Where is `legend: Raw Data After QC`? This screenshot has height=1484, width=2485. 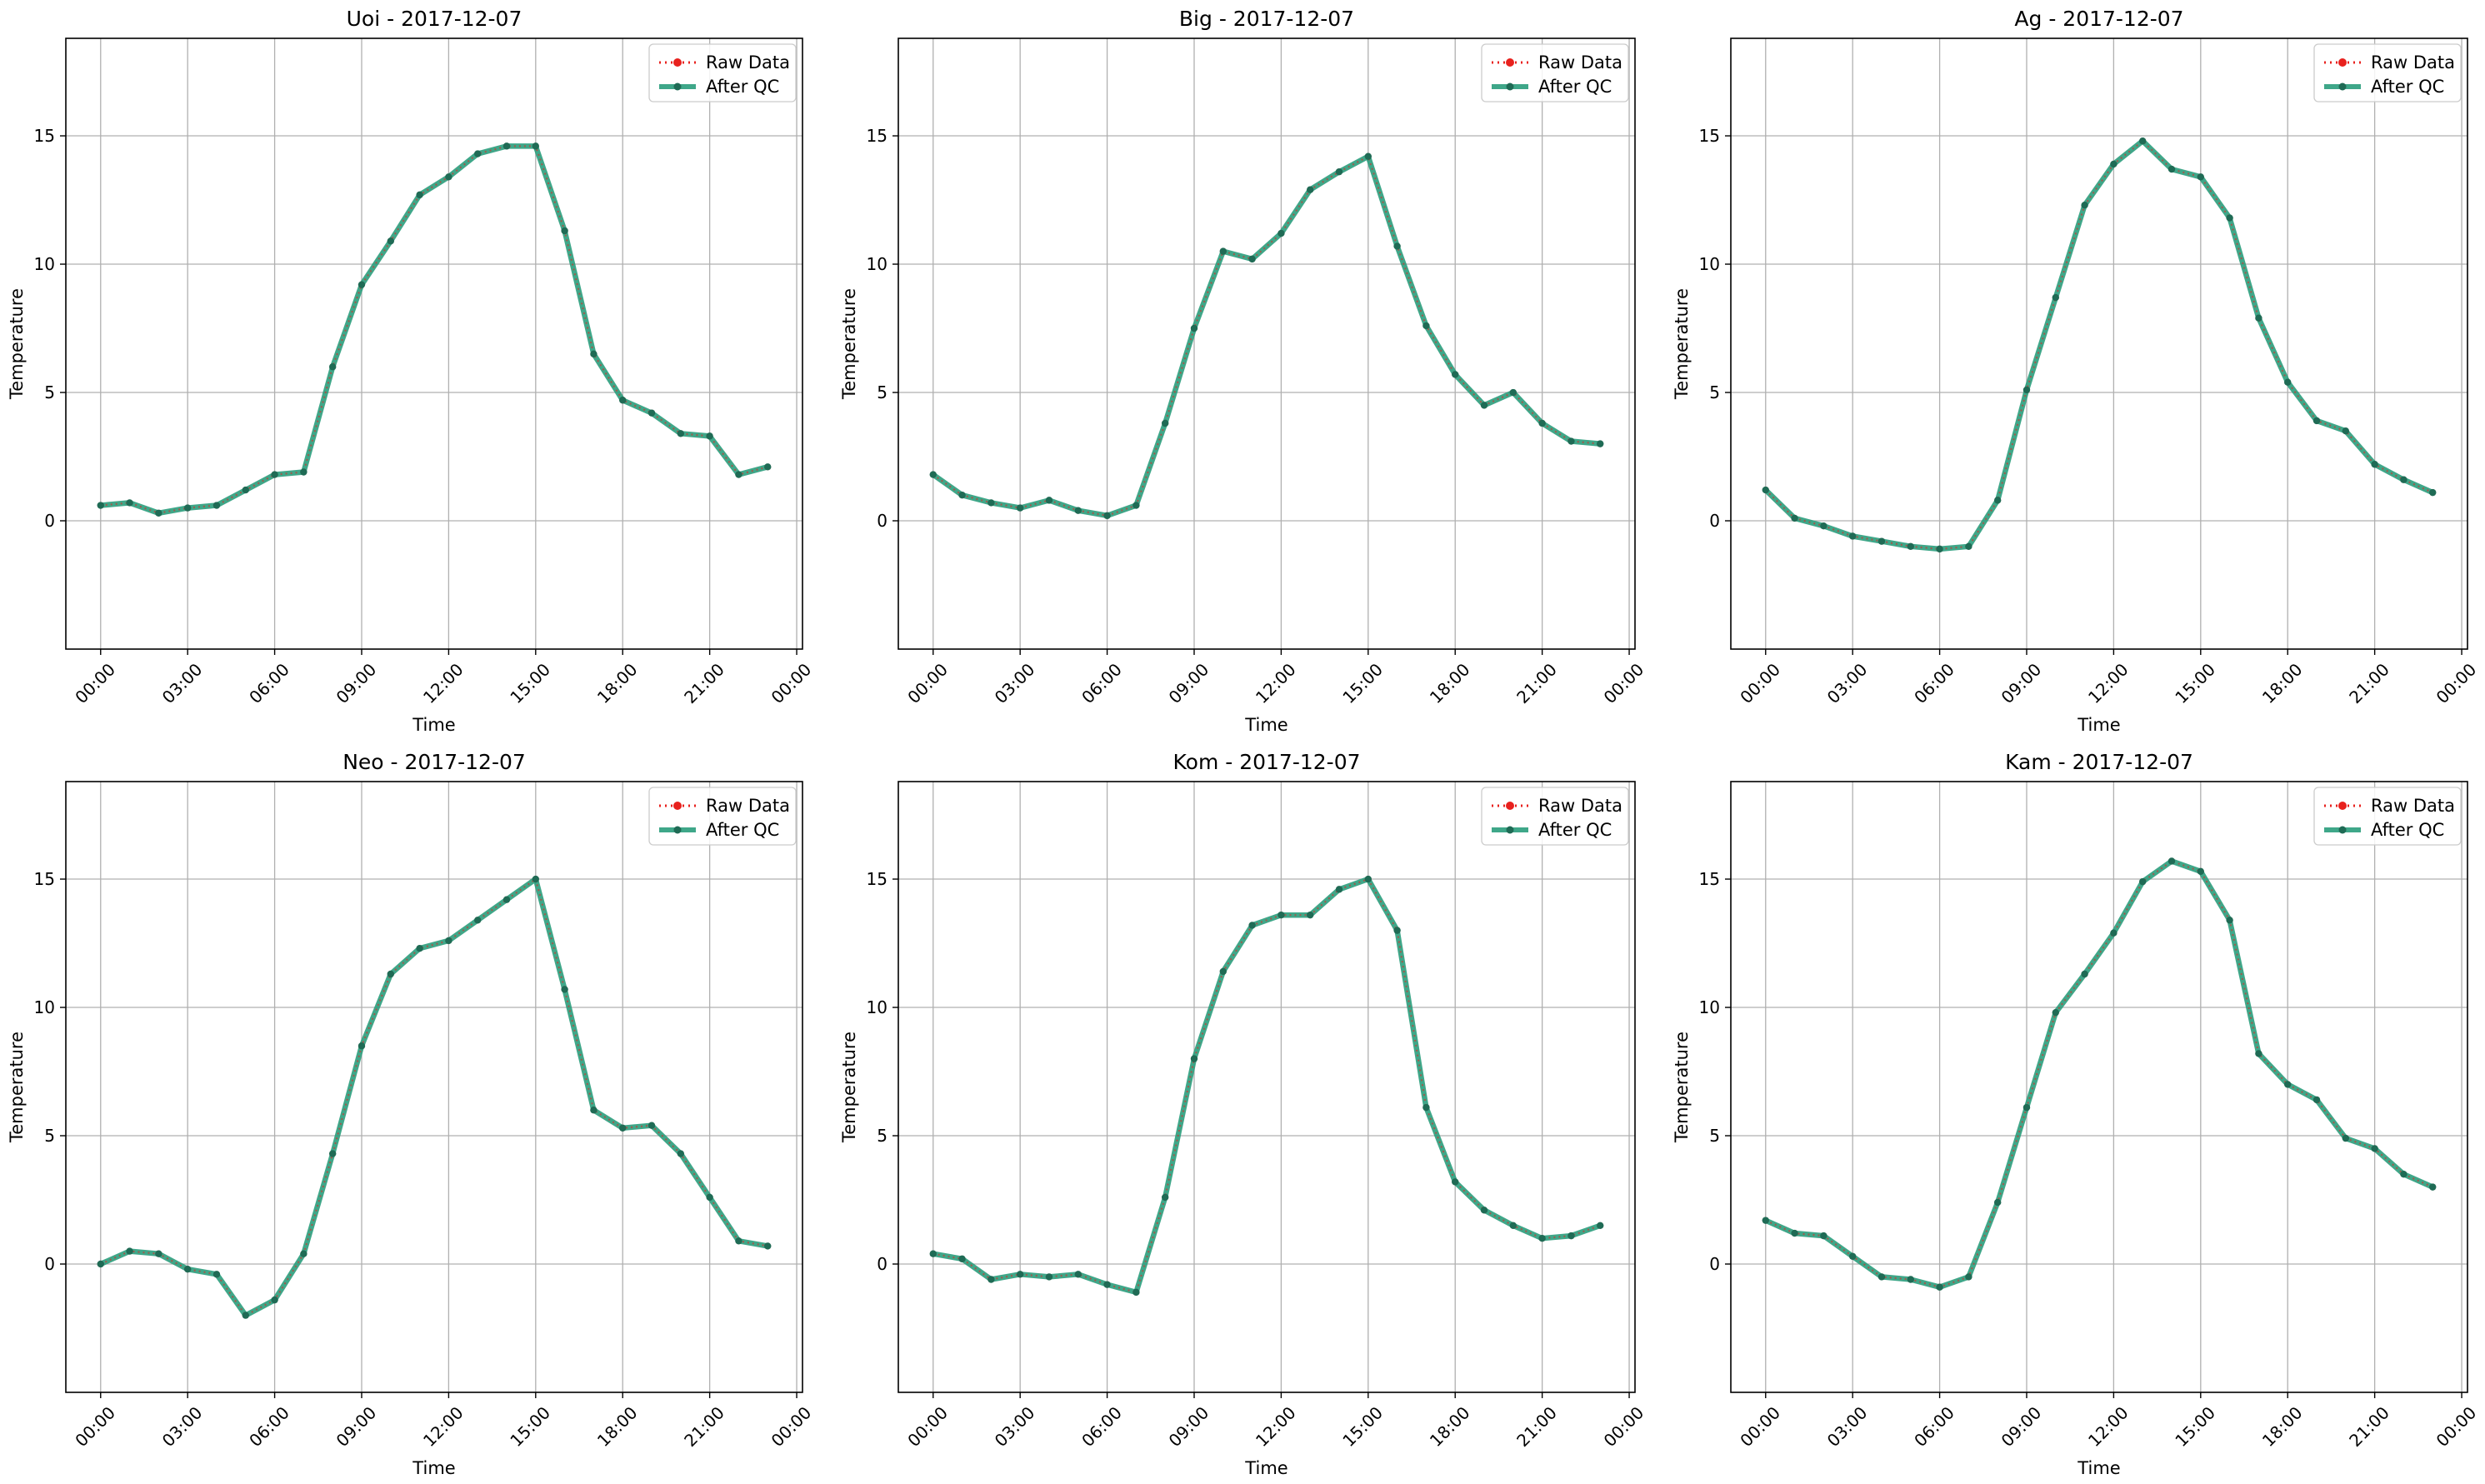 legend: Raw Data After QC is located at coordinates (1555, 72).